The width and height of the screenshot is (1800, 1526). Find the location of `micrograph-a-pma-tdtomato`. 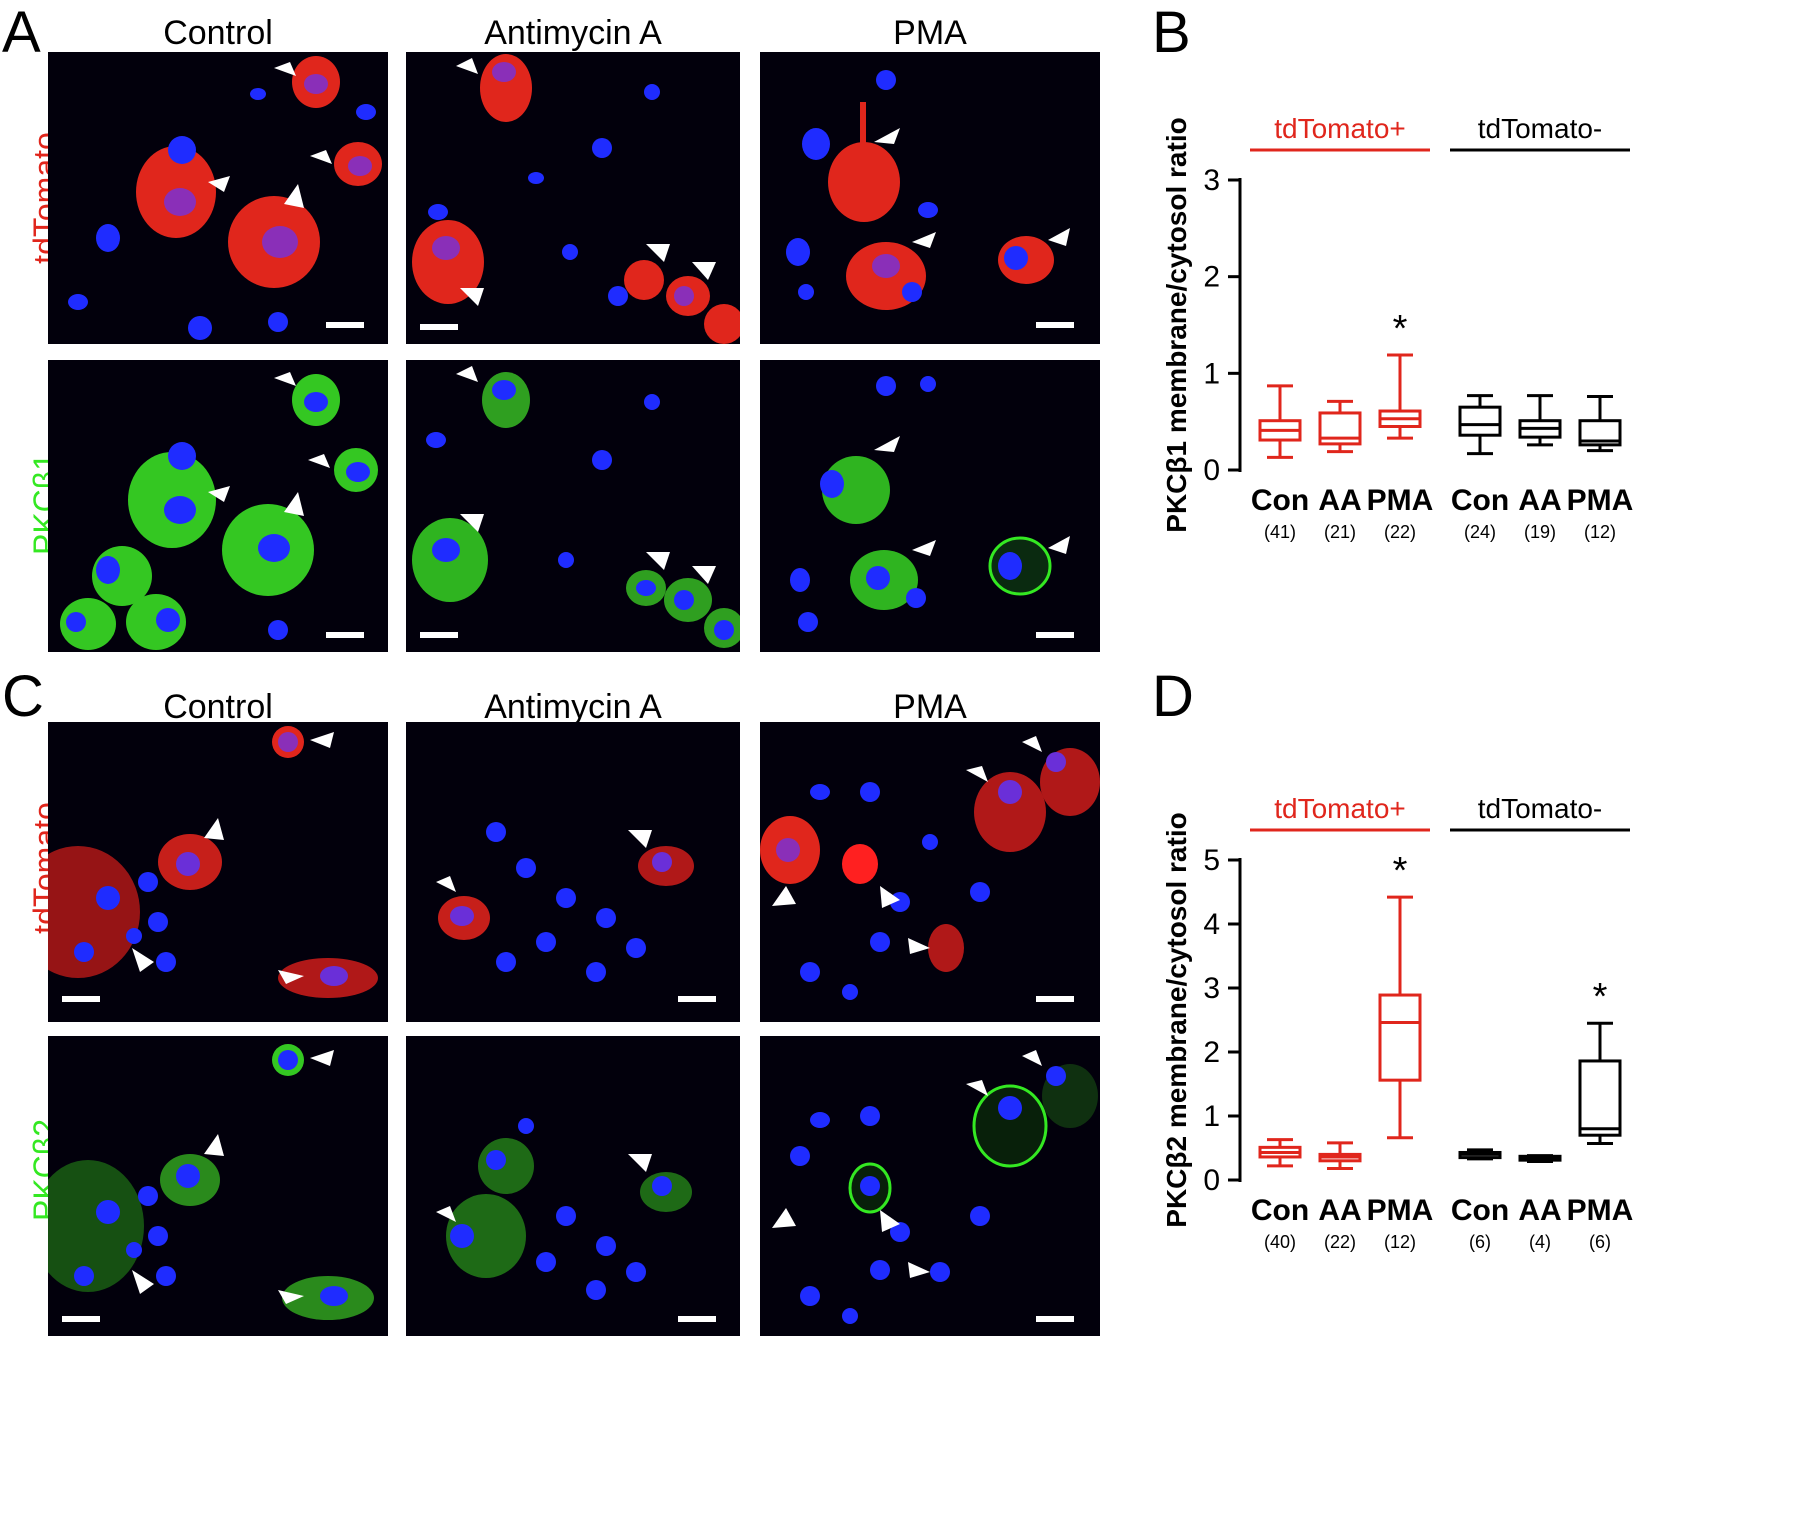

micrograph-a-pma-tdtomato is located at coordinates (930, 198).